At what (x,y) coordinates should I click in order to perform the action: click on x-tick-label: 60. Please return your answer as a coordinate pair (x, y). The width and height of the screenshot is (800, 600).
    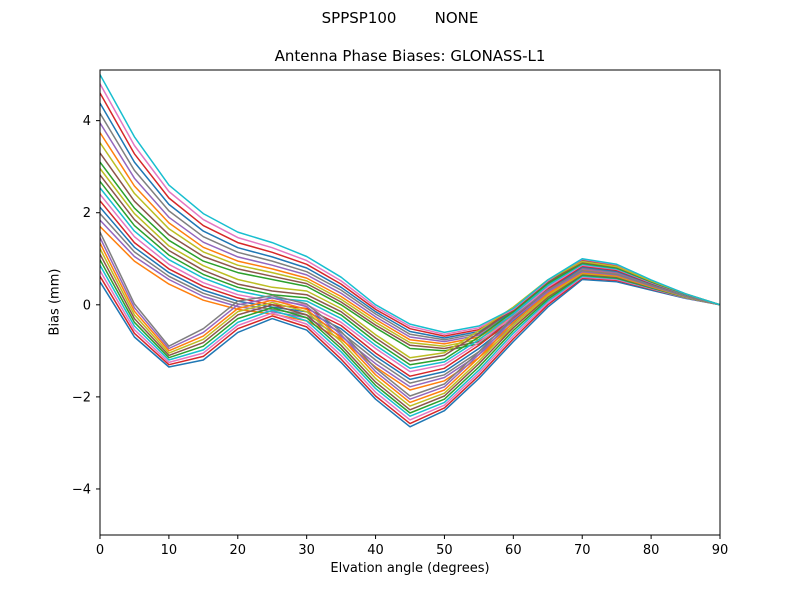
    Looking at the image, I should click on (513, 550).